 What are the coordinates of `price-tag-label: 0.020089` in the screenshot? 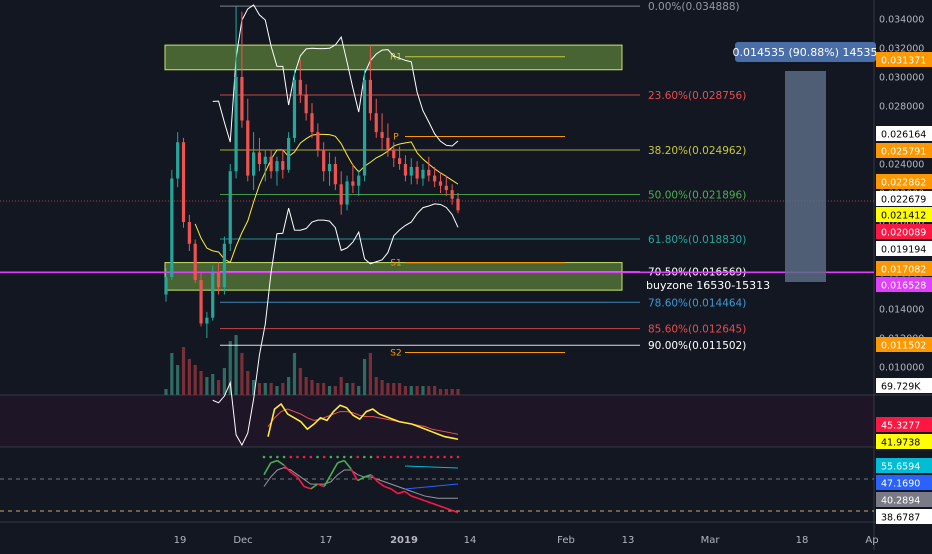 It's located at (903, 233).